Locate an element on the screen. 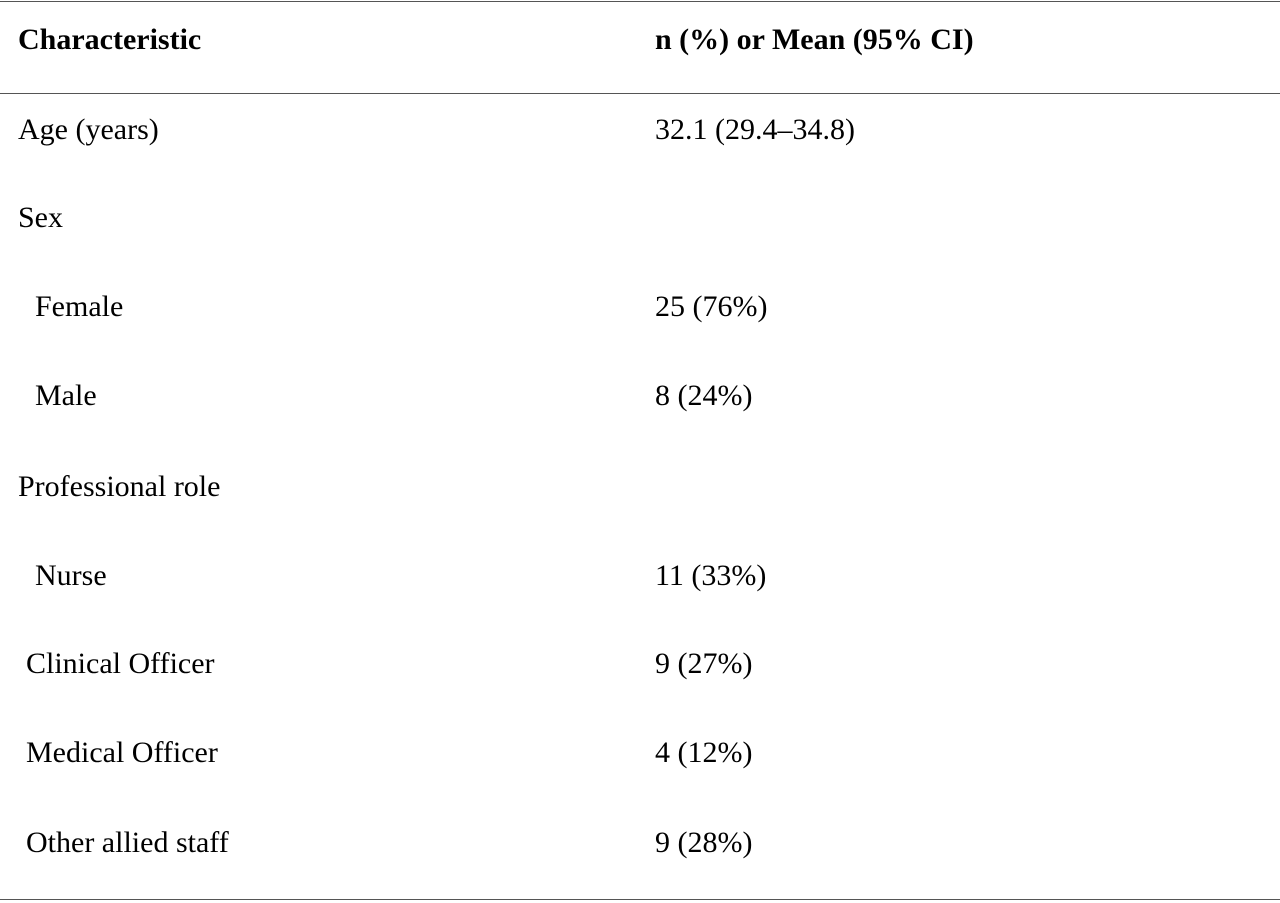  row-label: Professional role is located at coordinates (119, 486).